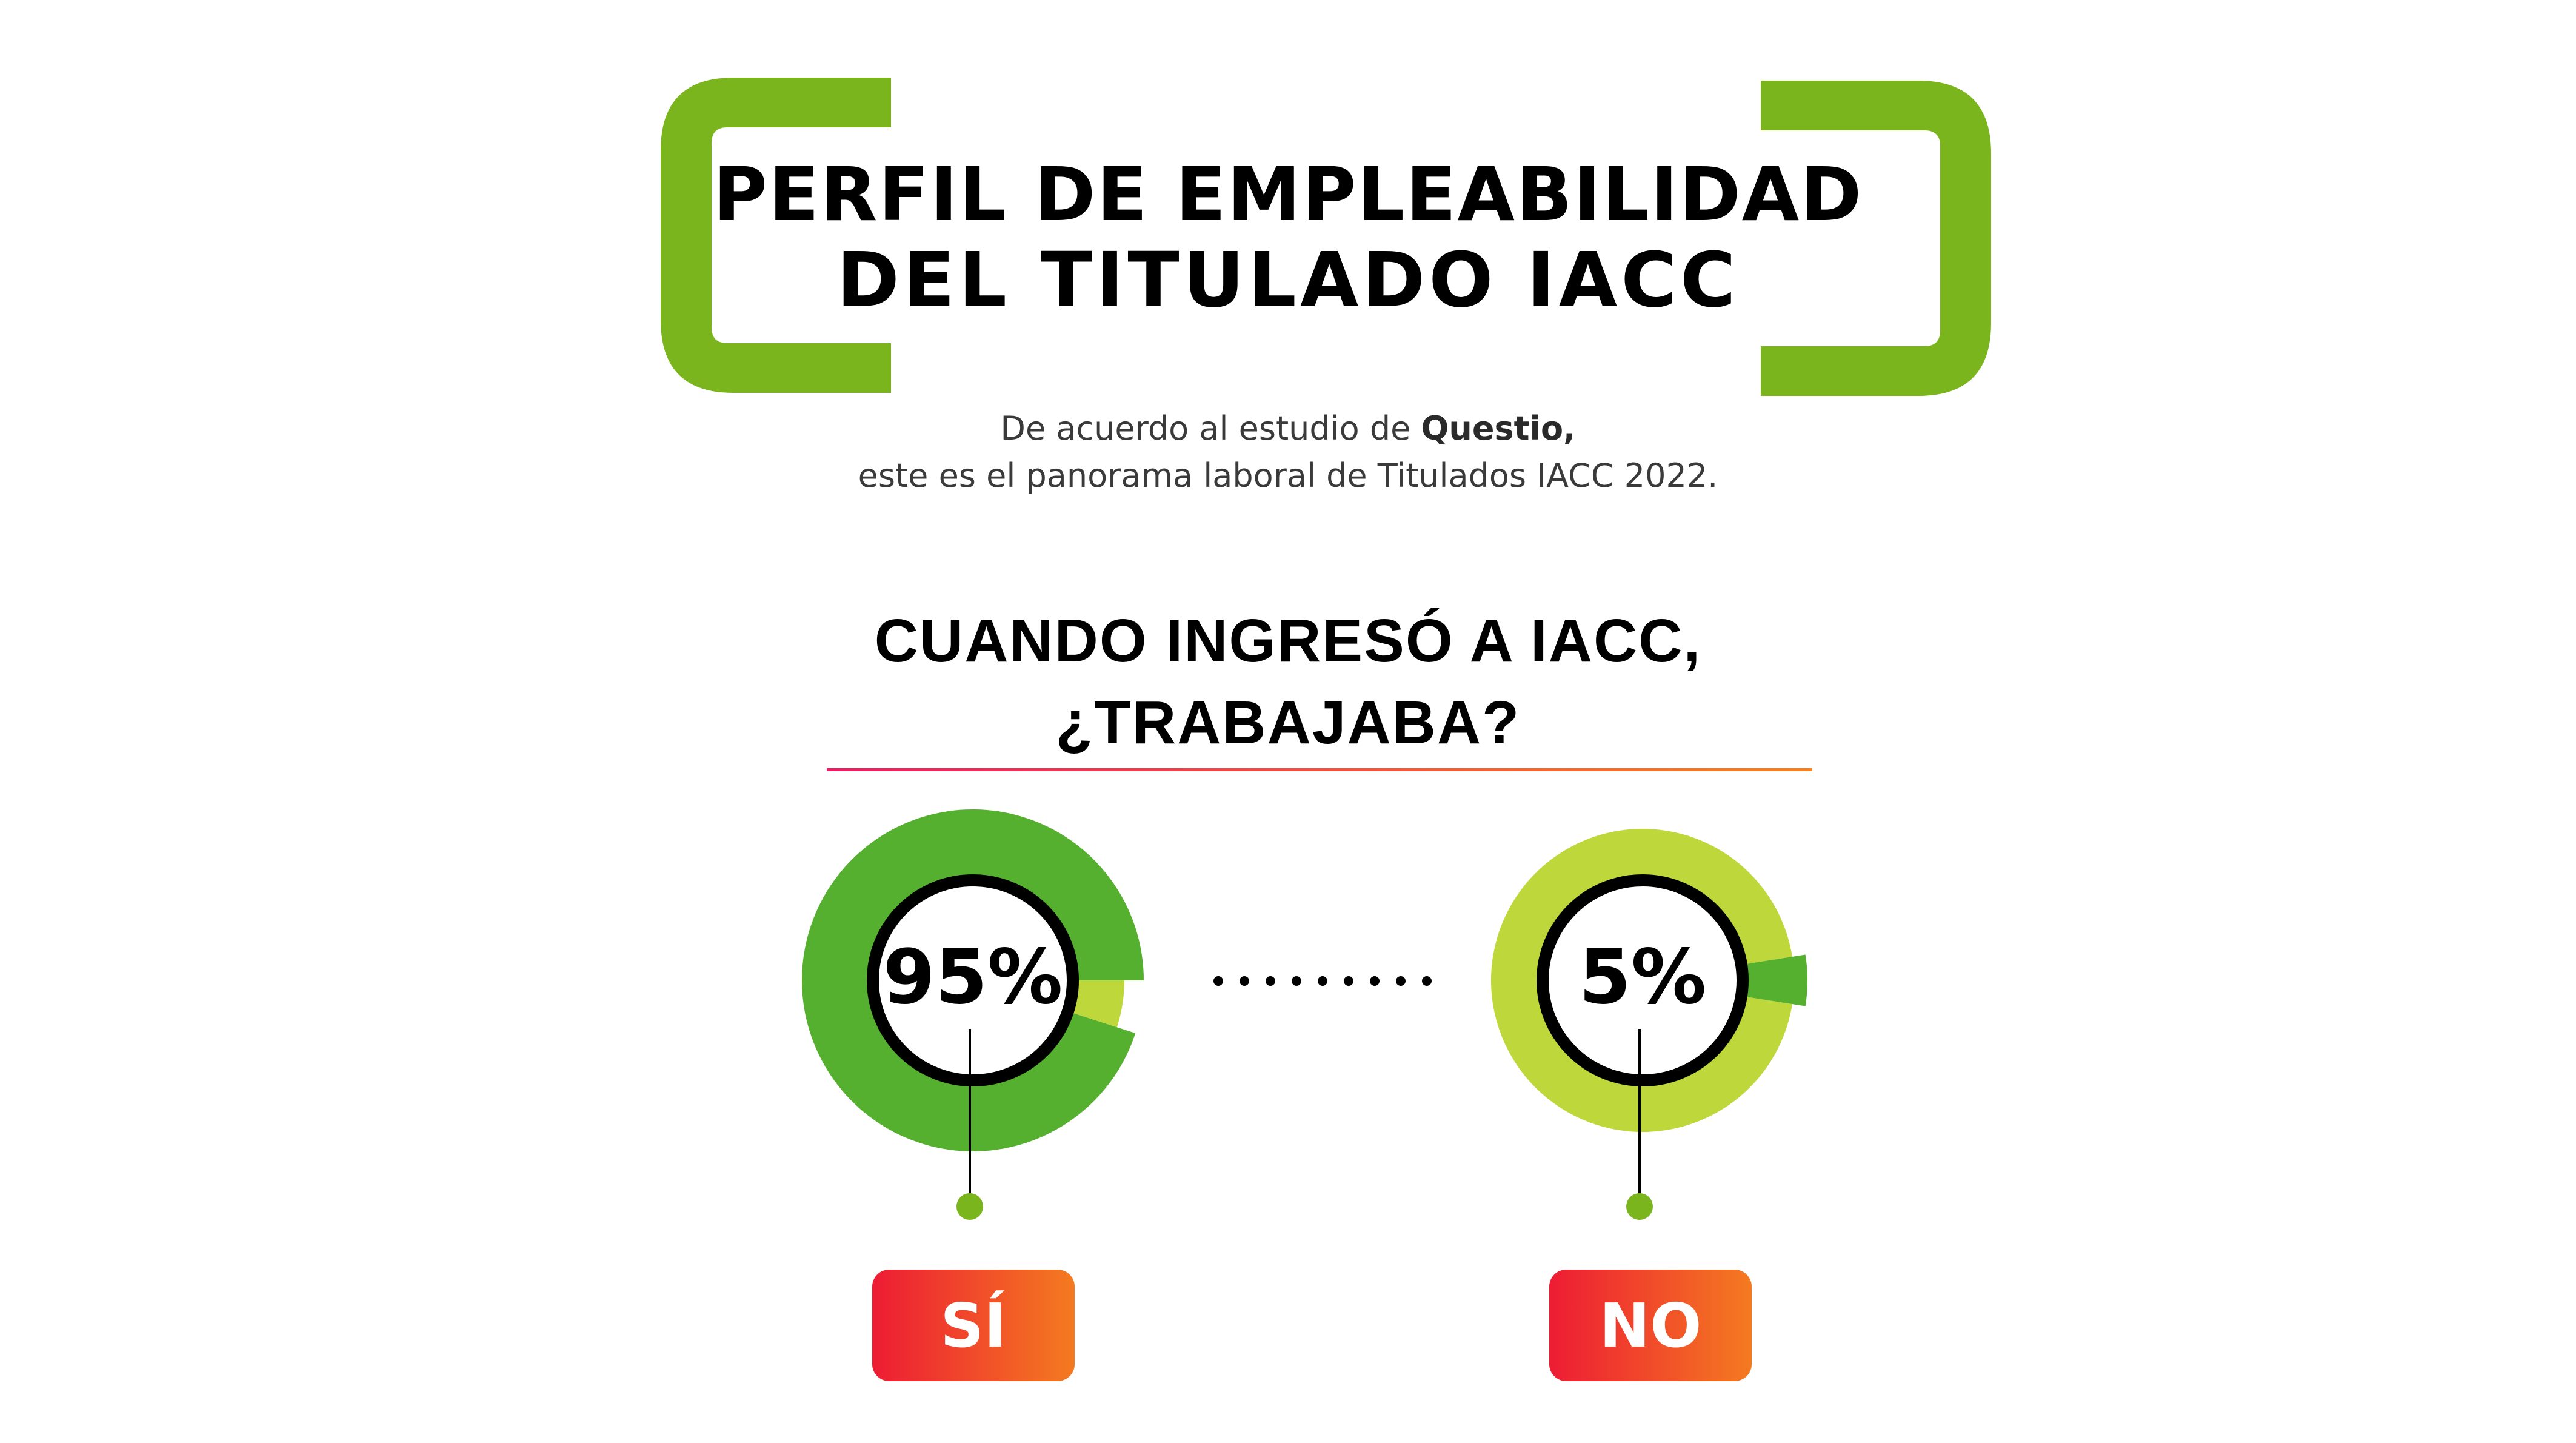 This screenshot has height=1443, width=2576. I want to click on category-label-si: SÍ, so click(974, 1325).